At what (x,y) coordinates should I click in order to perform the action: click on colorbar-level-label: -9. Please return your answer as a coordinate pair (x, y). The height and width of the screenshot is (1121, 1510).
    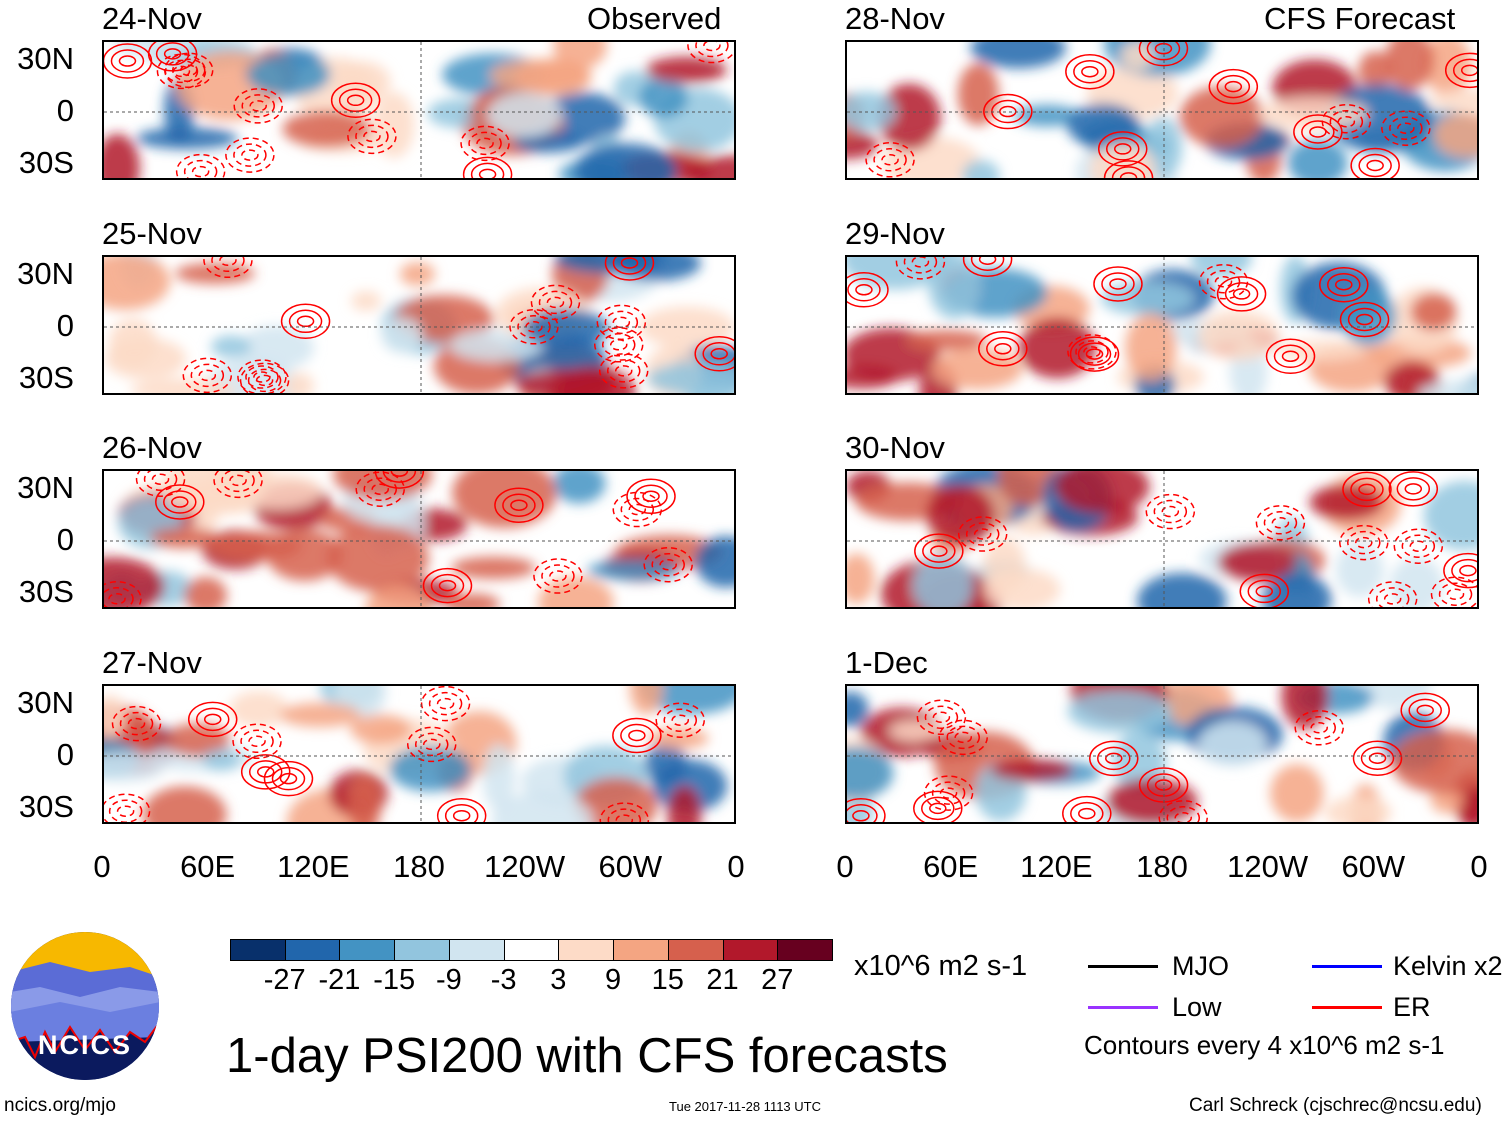
    Looking at the image, I should click on (449, 980).